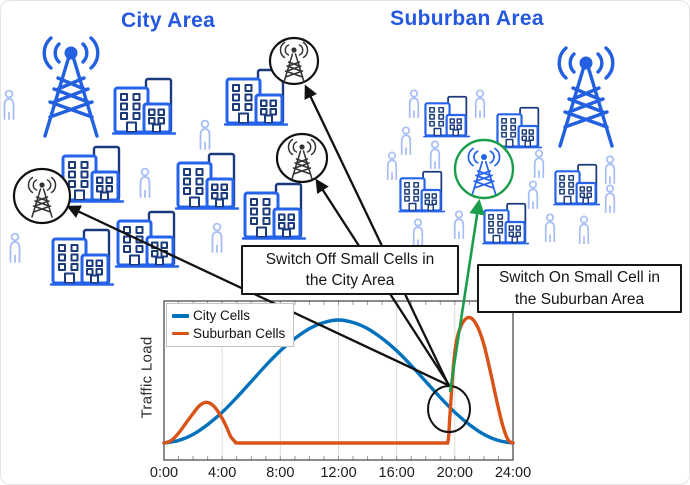  What do you see at coordinates (222, 315) in the screenshot?
I see `legend-label: City Cells` at bounding box center [222, 315].